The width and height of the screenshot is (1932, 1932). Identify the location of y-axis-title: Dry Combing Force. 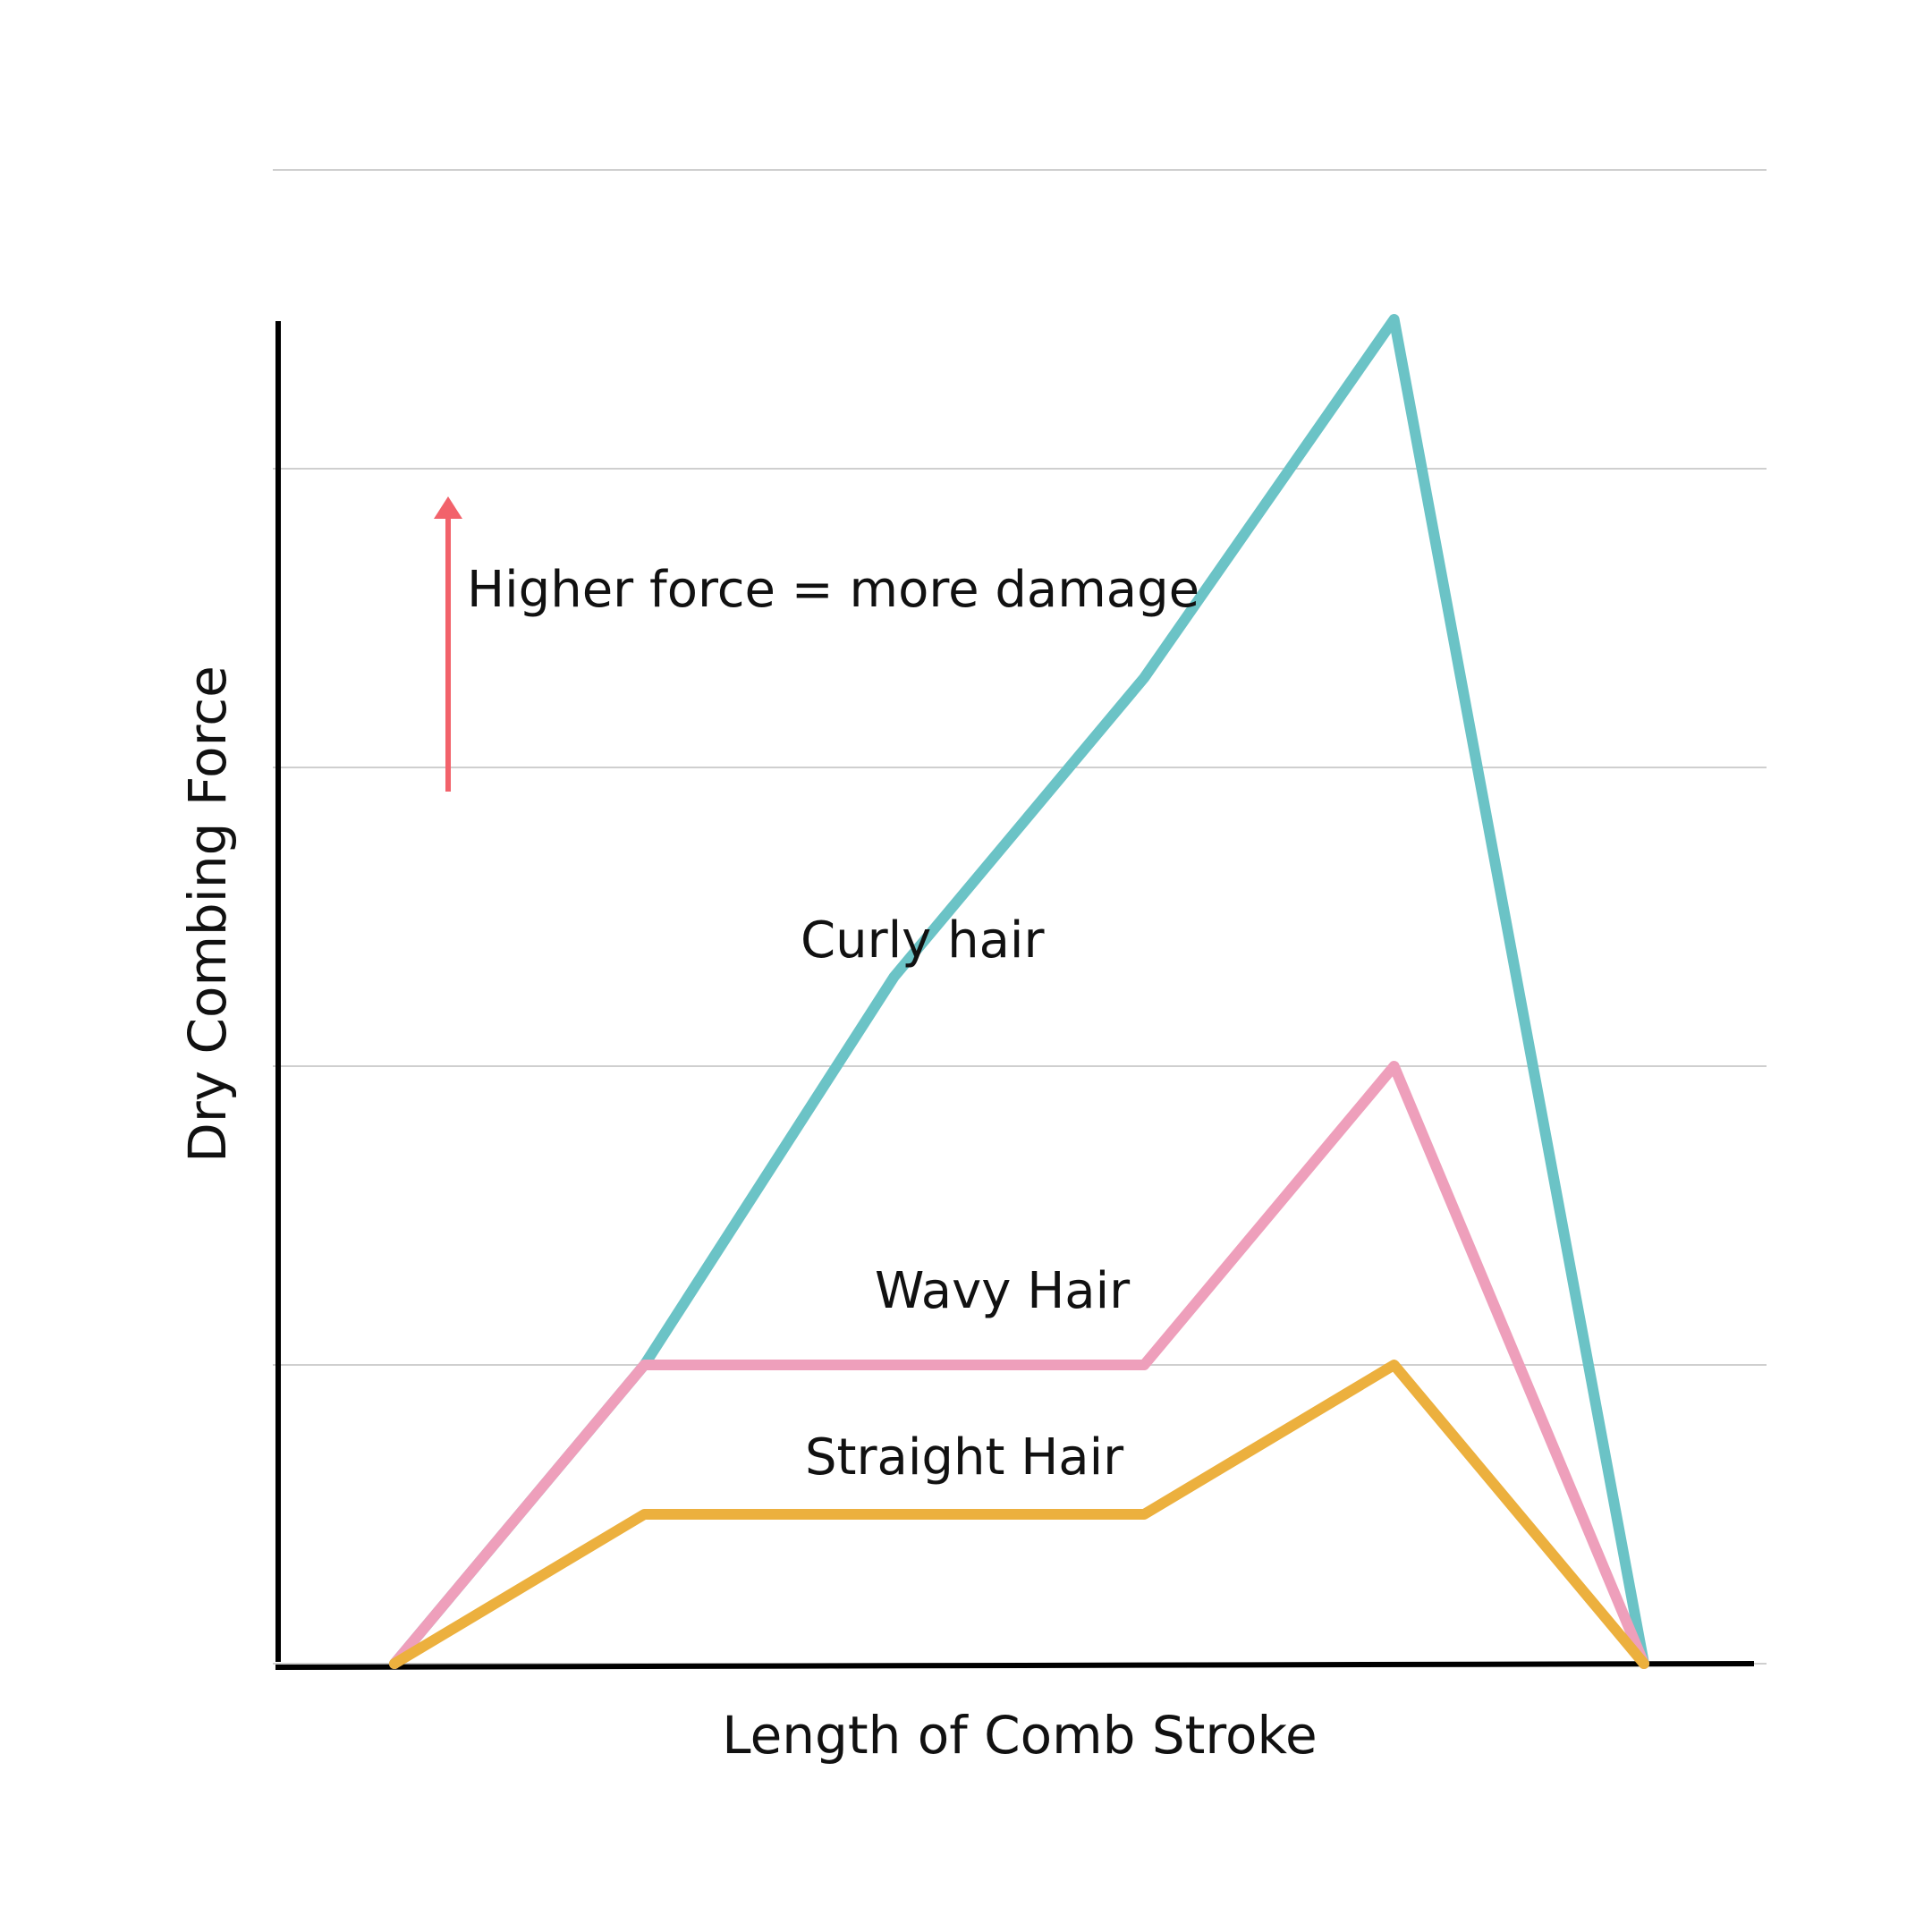
(207, 914).